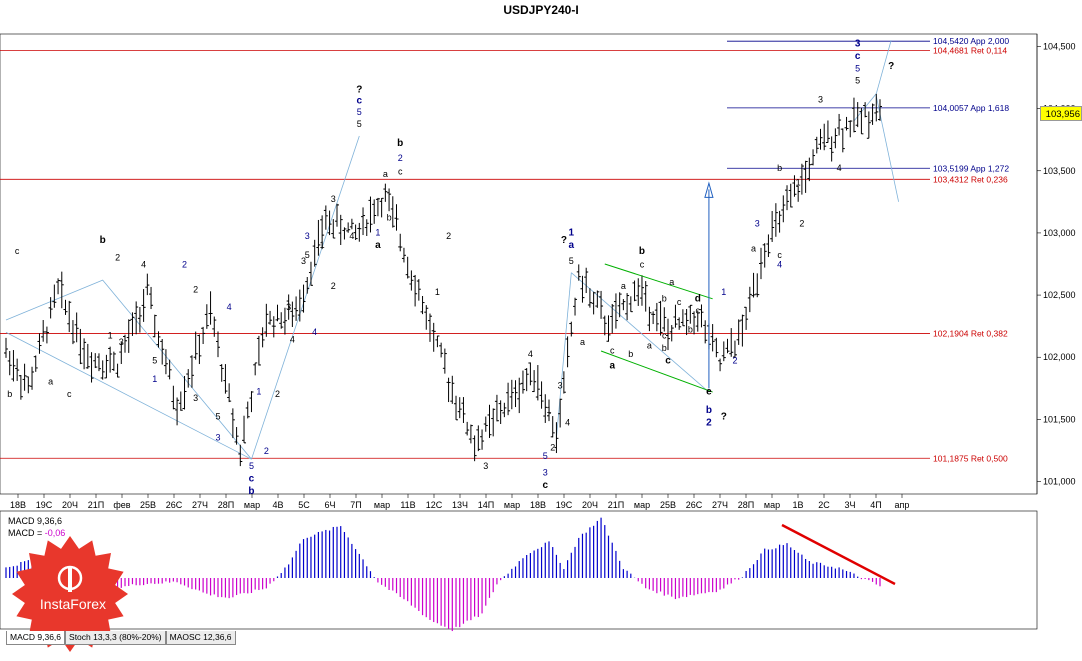 Image resolution: width=1082 pixels, height=661 pixels. What do you see at coordinates (1059, 419) in the screenshot?
I see `price-tick-label-6: 101,500` at bounding box center [1059, 419].